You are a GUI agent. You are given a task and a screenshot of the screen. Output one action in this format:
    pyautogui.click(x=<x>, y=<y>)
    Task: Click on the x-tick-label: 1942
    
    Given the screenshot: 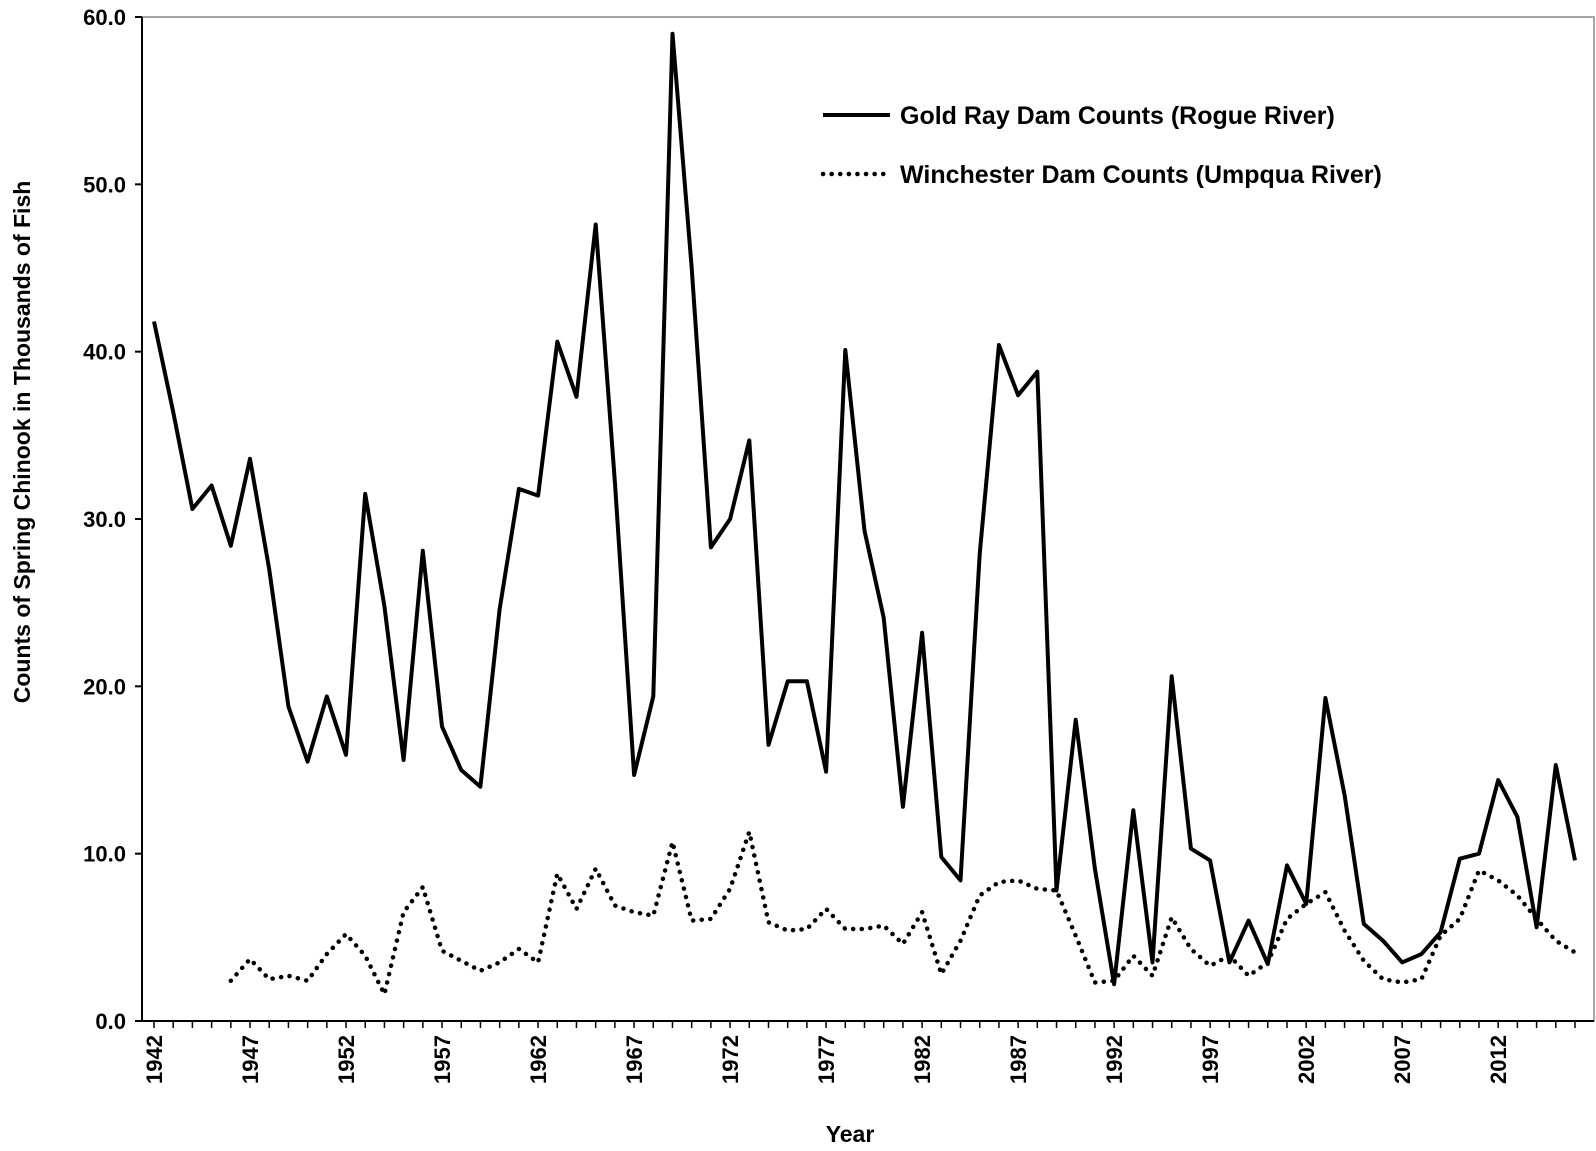 What is the action you would take?
    pyautogui.click(x=154, y=1059)
    